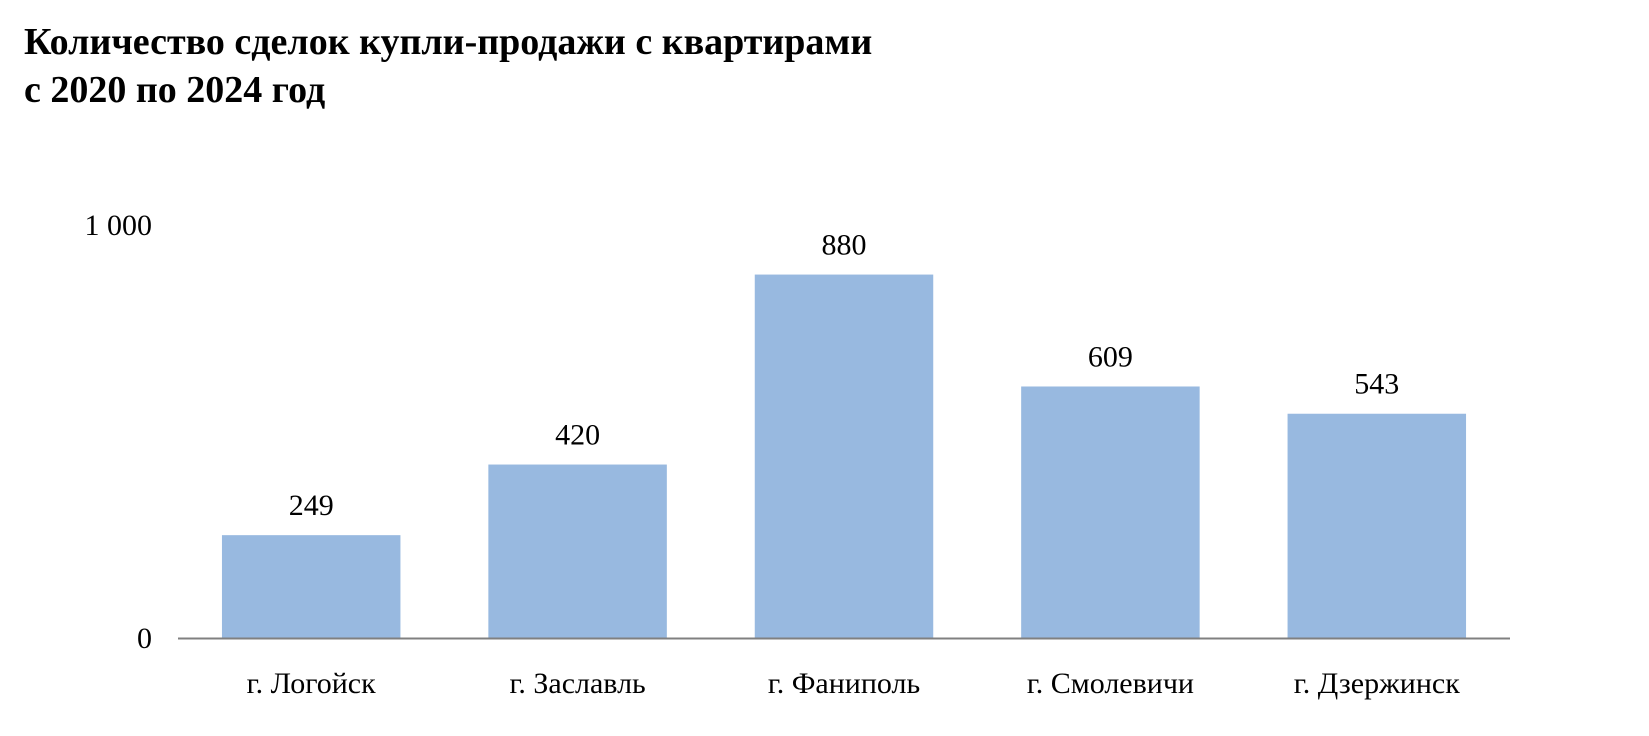  I want to click on category-label-0: г. Логойск, so click(311, 683).